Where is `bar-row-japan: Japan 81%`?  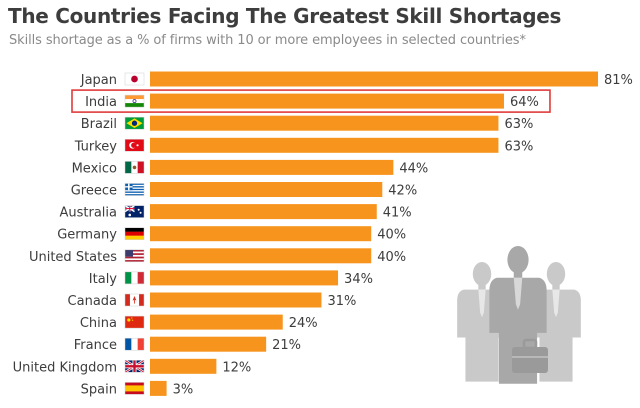
bar-row-japan: Japan 81% is located at coordinates (356, 79).